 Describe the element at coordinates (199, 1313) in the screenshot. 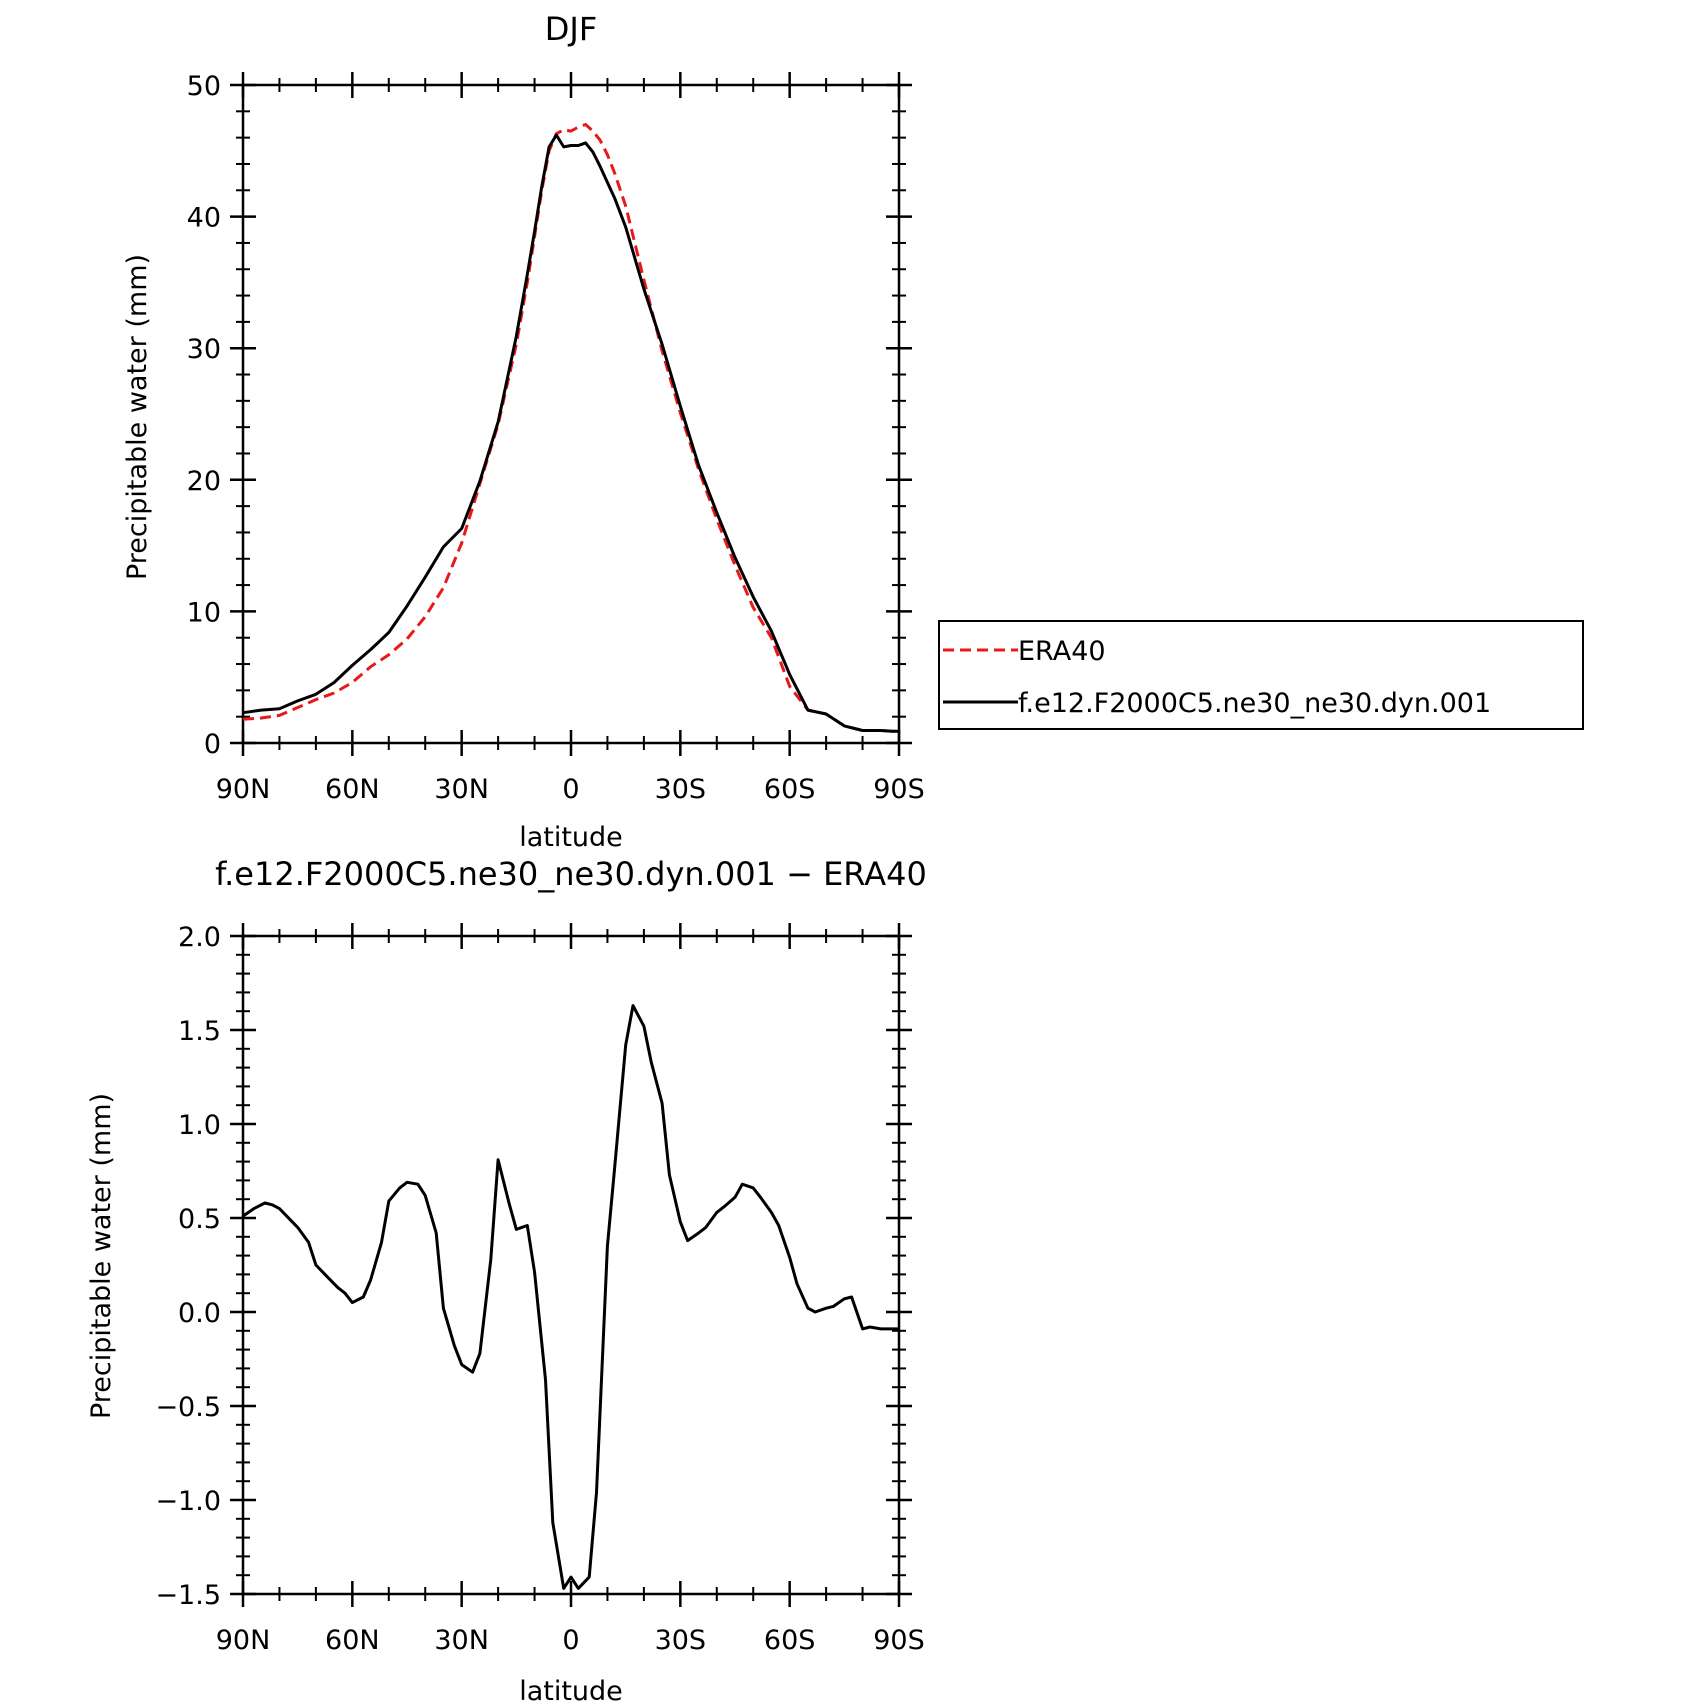

I see `bottom-y-tick-label: 0.0` at that location.